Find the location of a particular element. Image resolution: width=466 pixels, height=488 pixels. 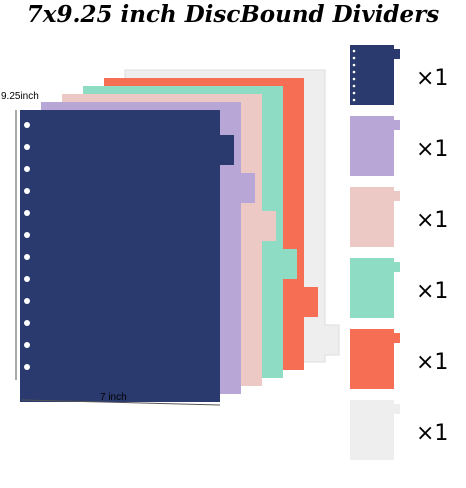

title: 7x9.25 inch DiscBound Dividers is located at coordinates (233, 14).